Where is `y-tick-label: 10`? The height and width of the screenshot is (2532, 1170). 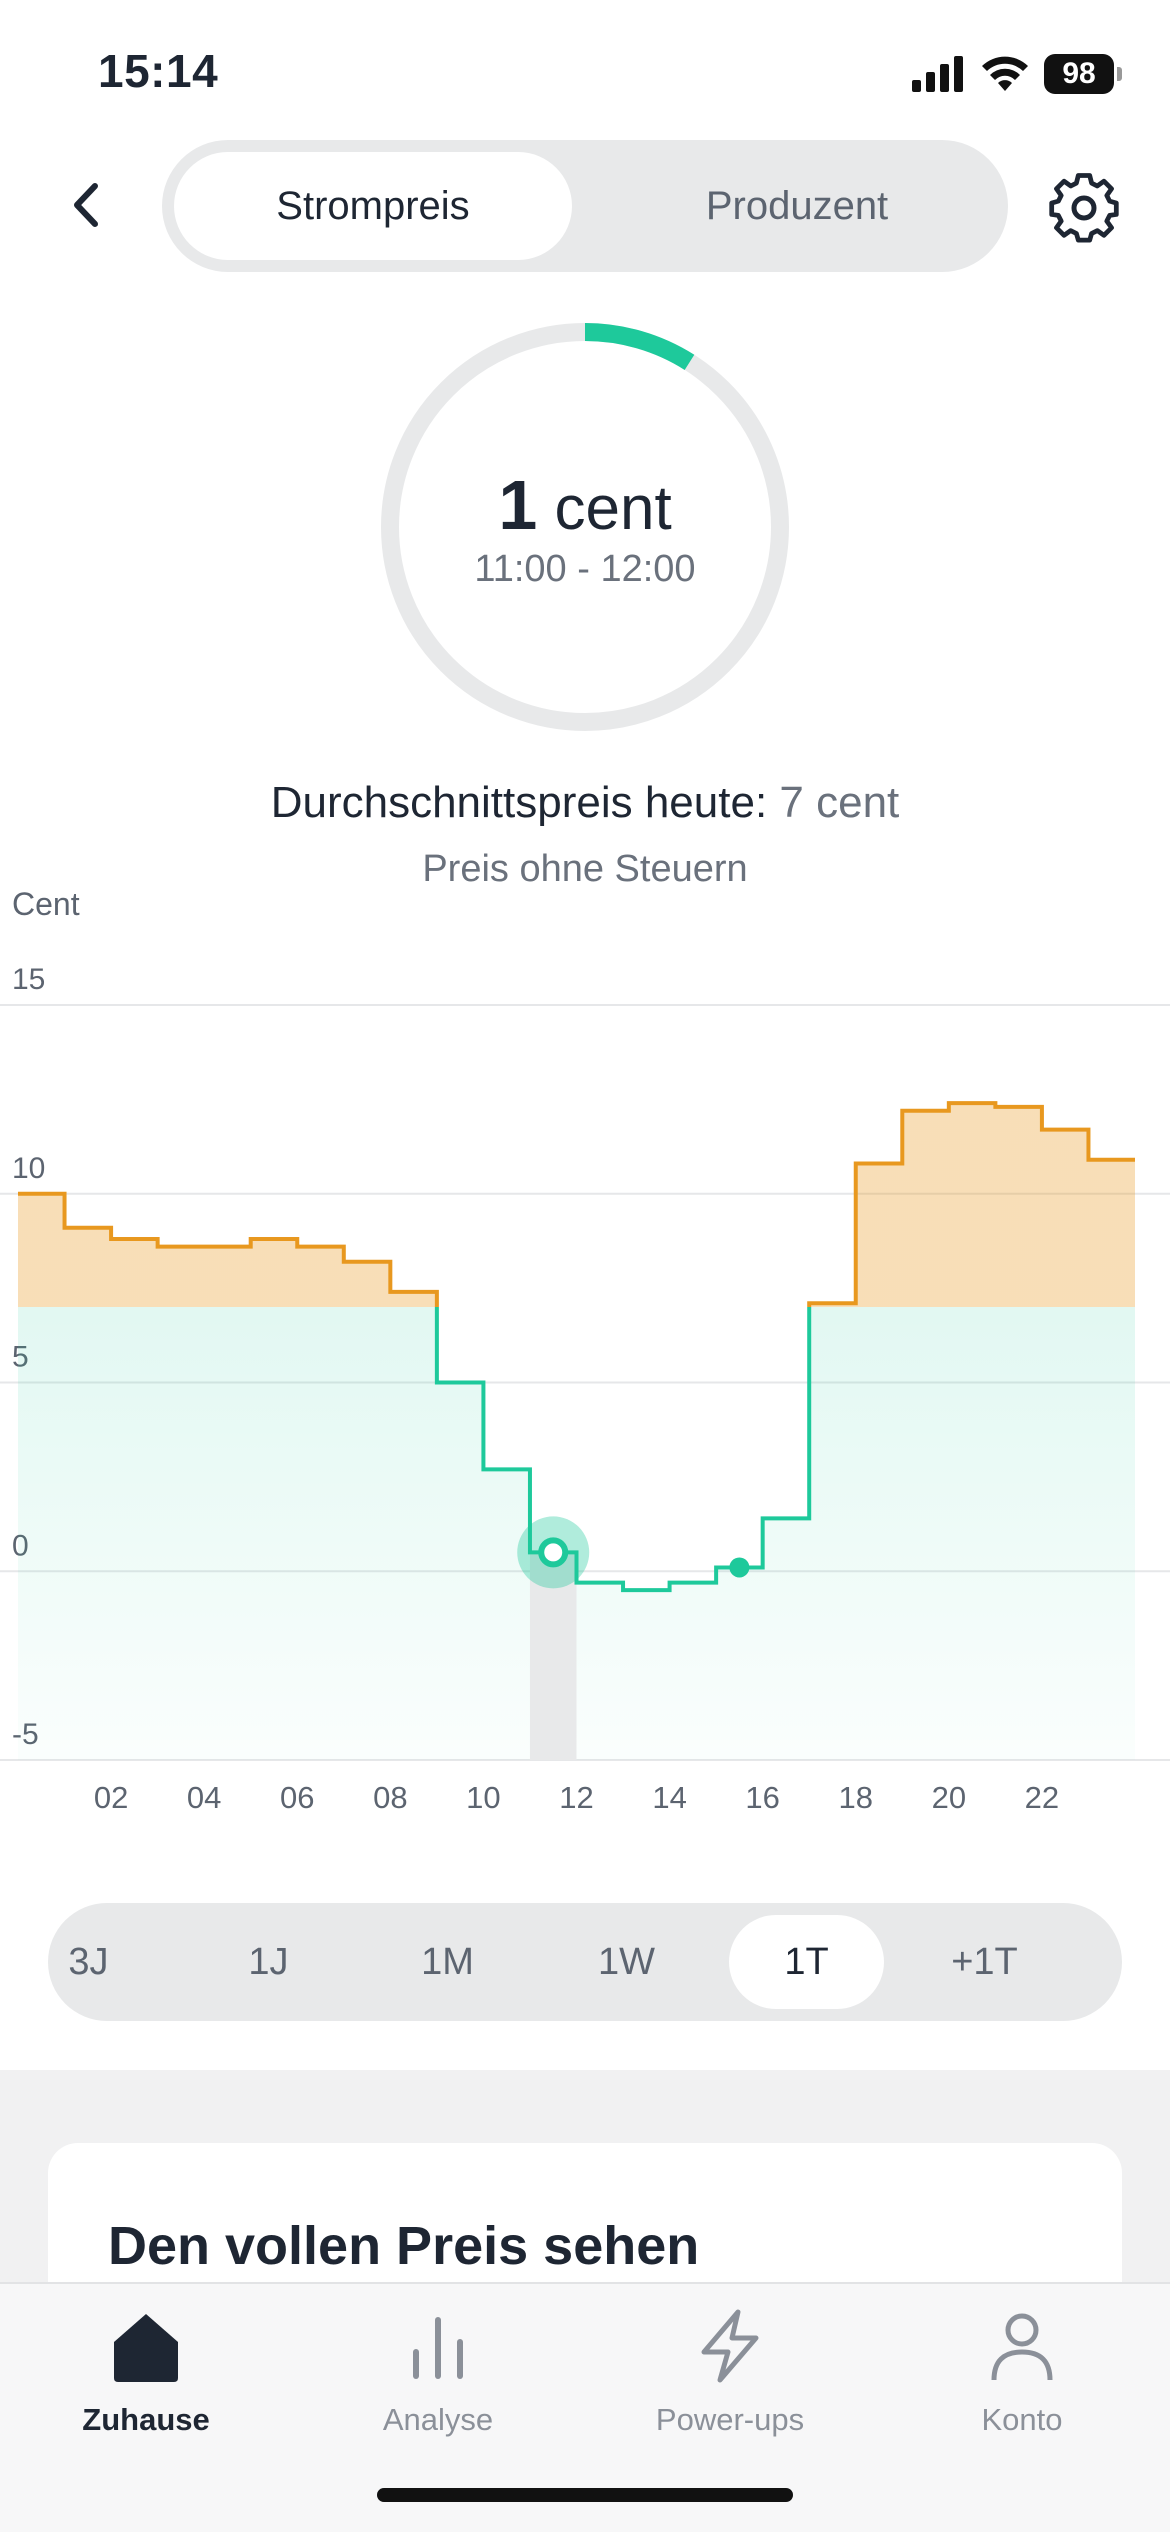
y-tick-label: 10 is located at coordinates (28, 1168).